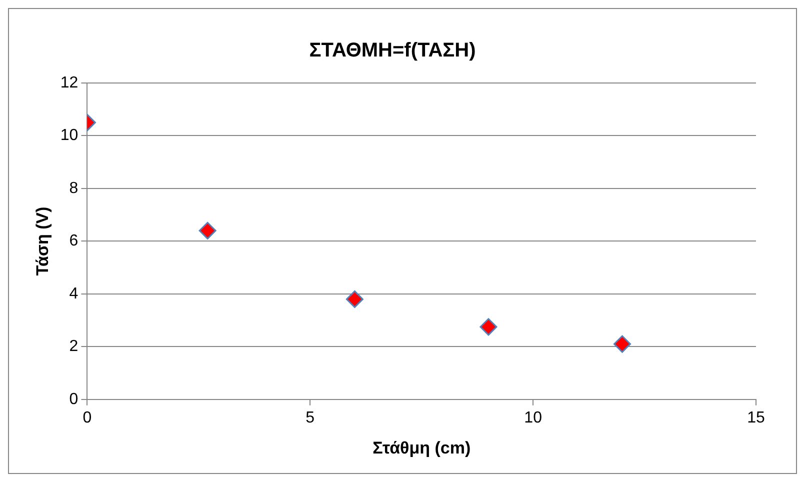 This screenshot has width=805, height=482. Describe the element at coordinates (310, 417) in the screenshot. I see `x-tick-label: 5` at that location.